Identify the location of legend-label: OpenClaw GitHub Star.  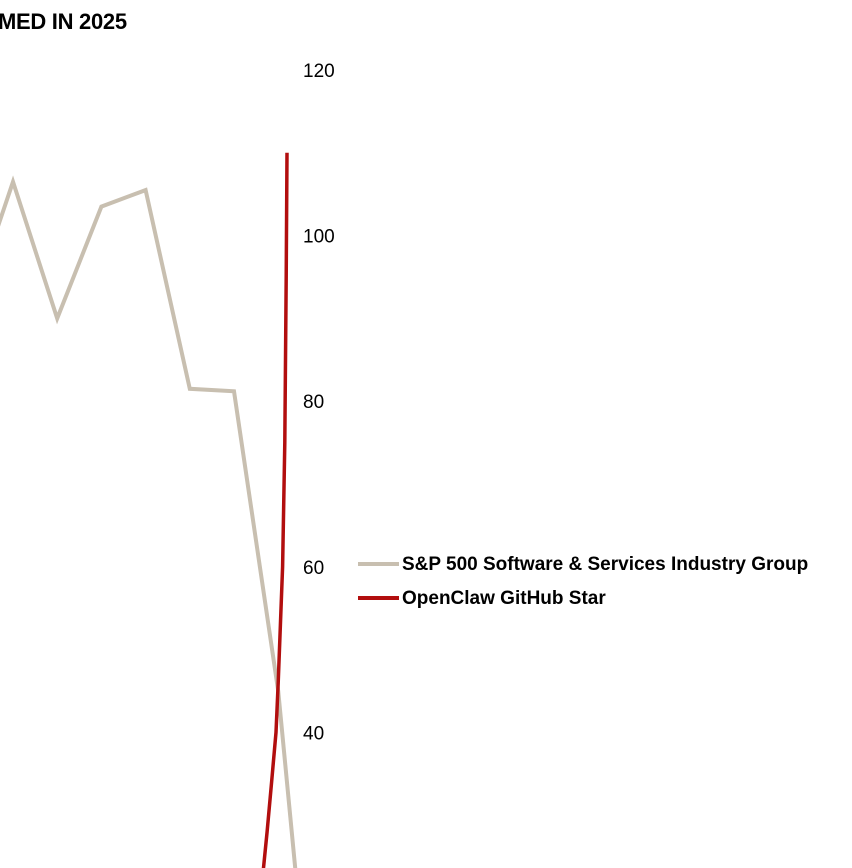
(504, 598).